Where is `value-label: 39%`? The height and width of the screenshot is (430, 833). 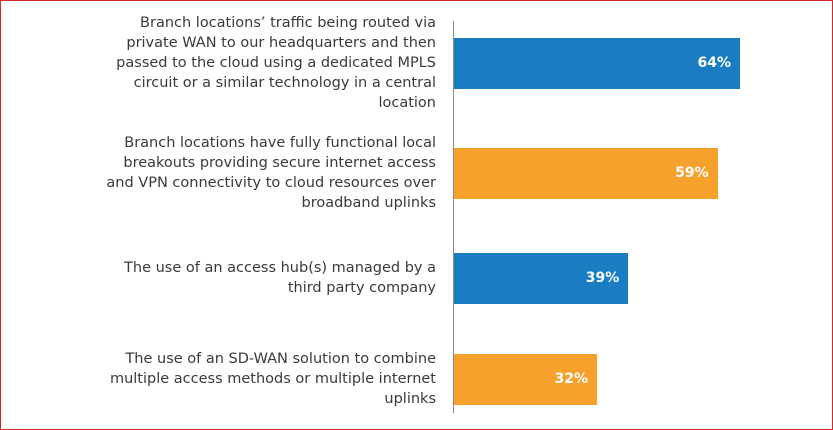 value-label: 39% is located at coordinates (602, 278).